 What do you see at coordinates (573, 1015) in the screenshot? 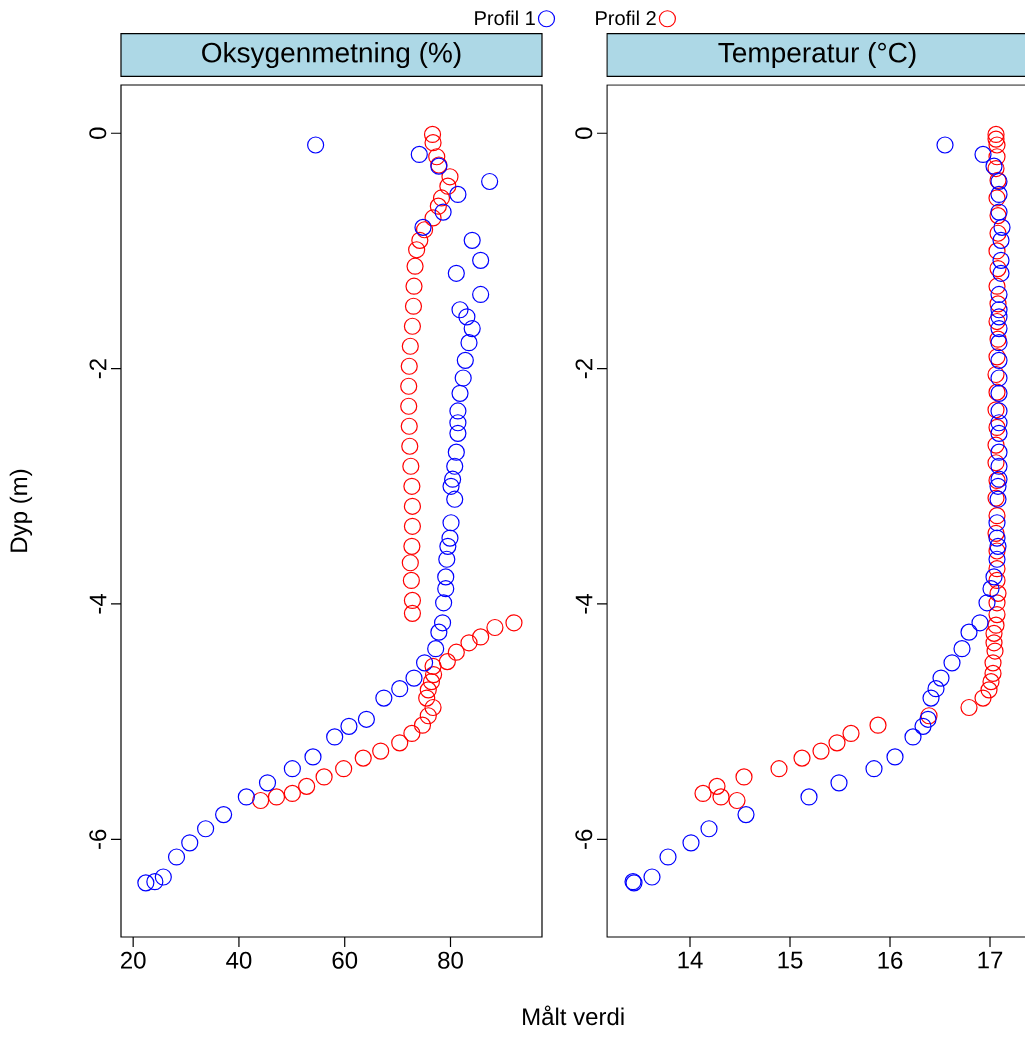
I see `x-axis-title: Målt verdi` at bounding box center [573, 1015].